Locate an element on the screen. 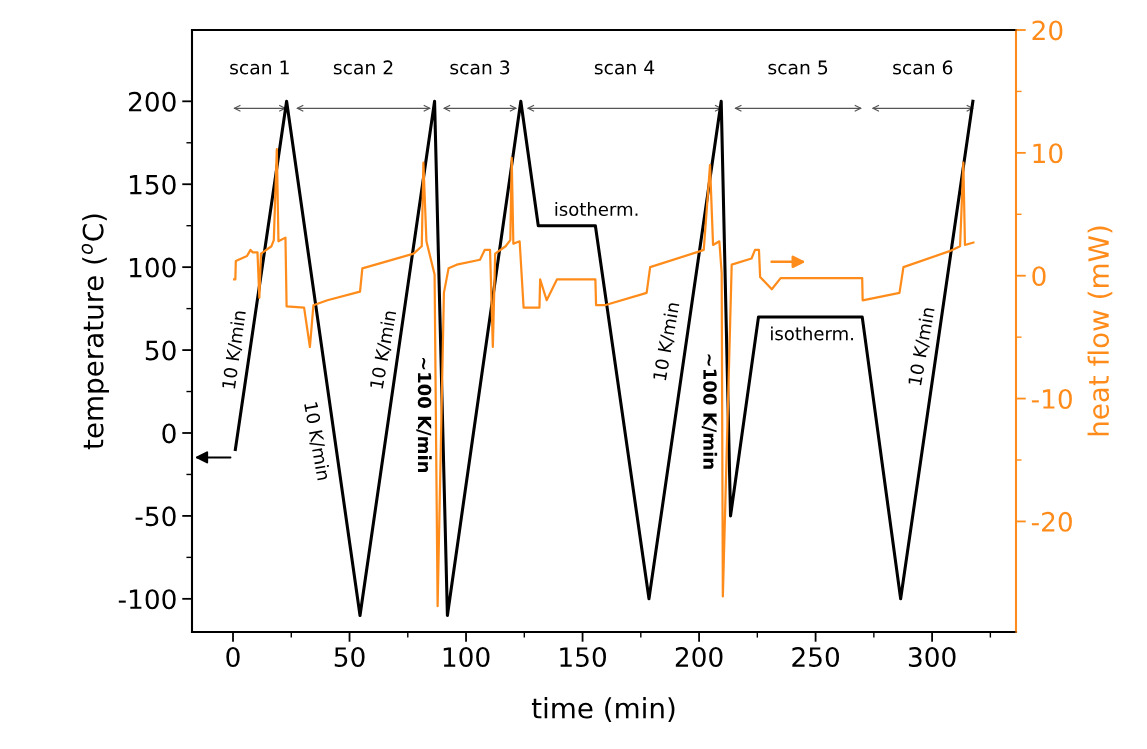 The image size is (1147, 749). y2-tick-label: -10 is located at coordinates (1051, 399).